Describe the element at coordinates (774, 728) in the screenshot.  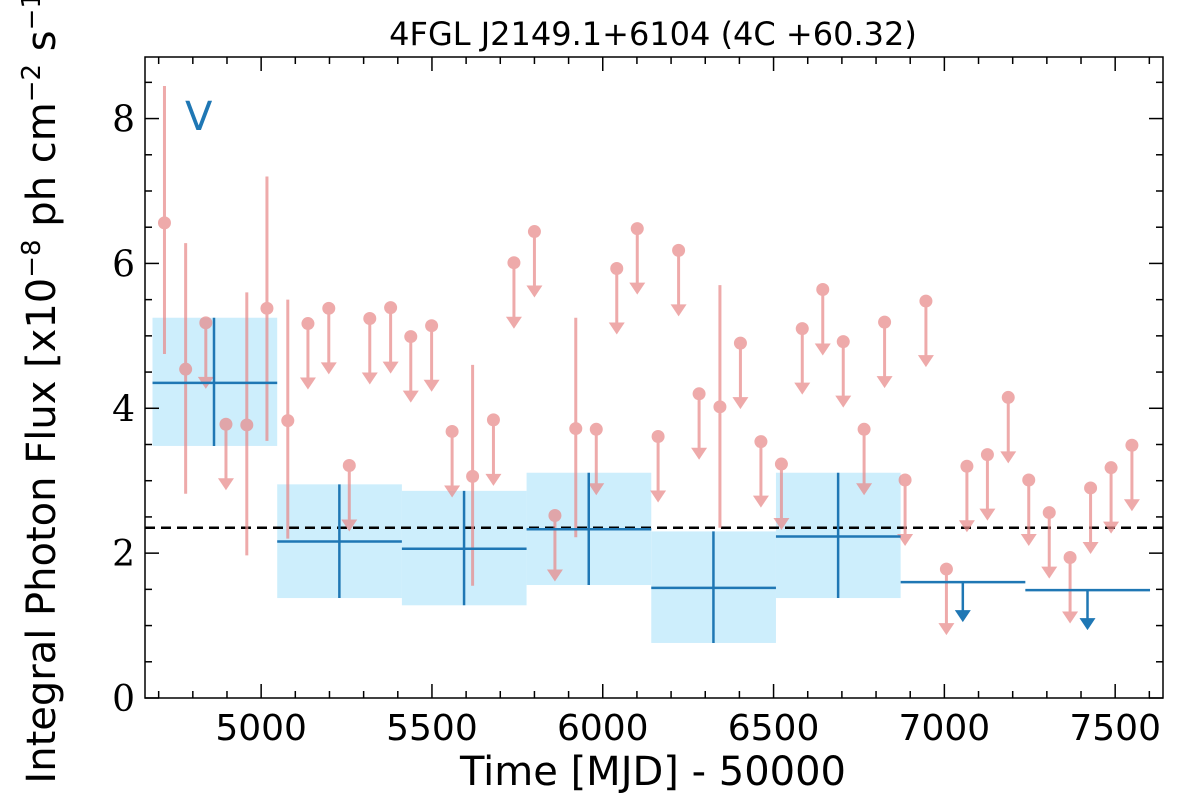
I see `x-tick-label-3: 6500` at that location.